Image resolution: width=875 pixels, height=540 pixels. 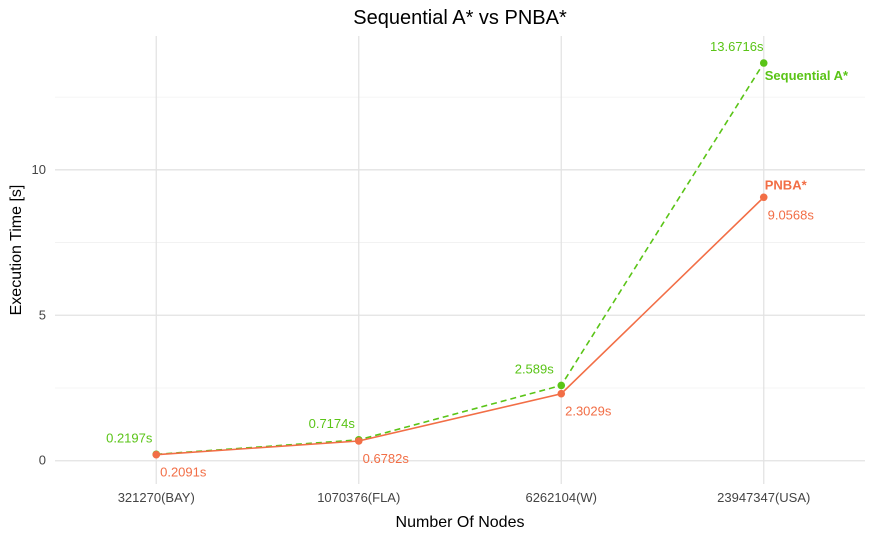 I want to click on data-label: 0.7174s, so click(x=332, y=423).